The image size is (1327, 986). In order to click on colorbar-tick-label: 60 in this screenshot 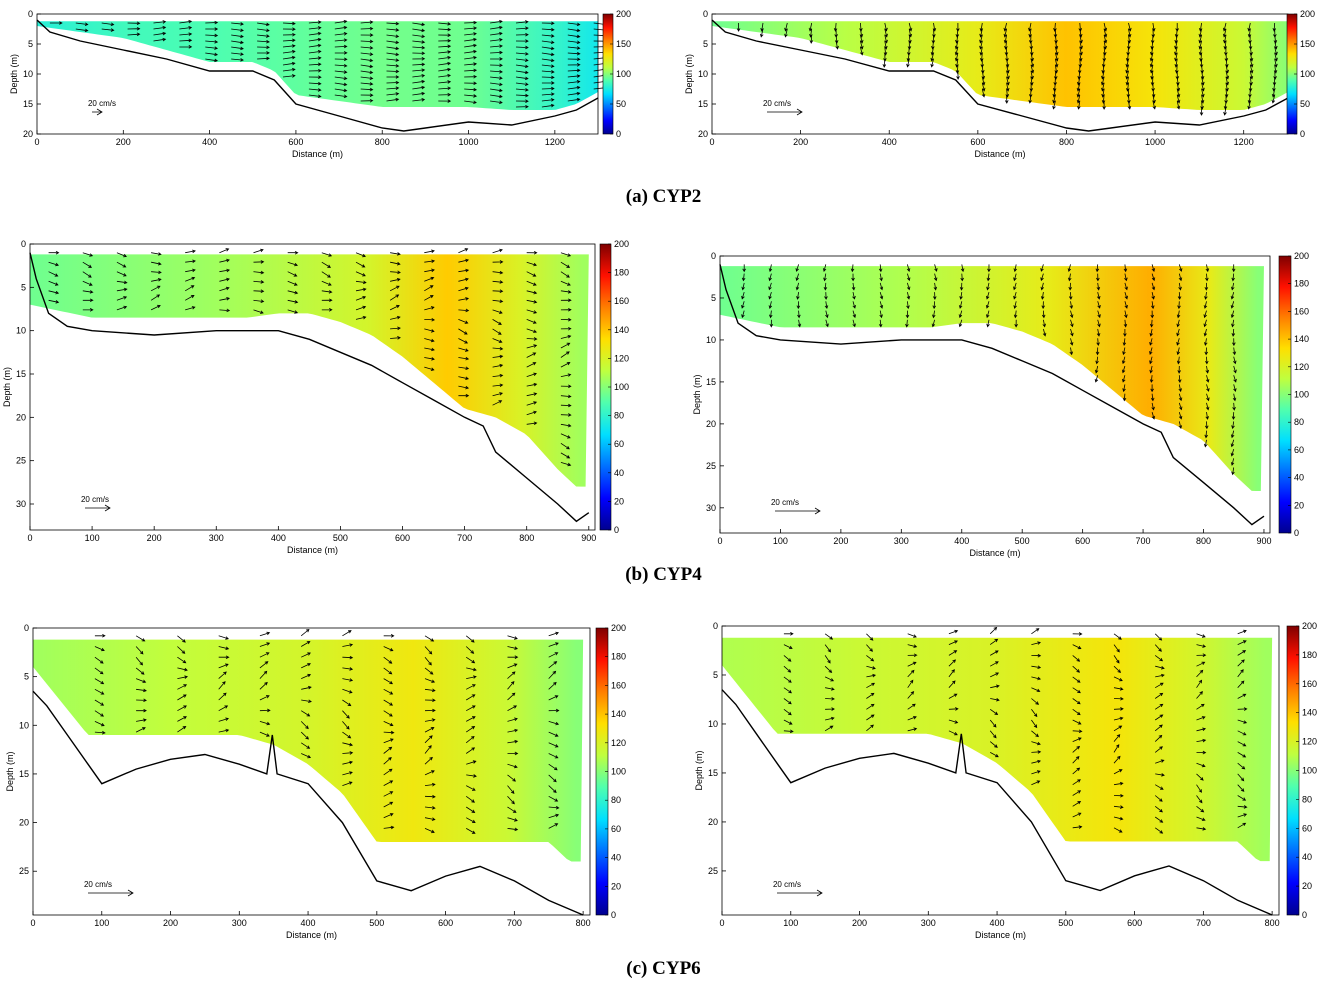, I will do `click(619, 444)`.